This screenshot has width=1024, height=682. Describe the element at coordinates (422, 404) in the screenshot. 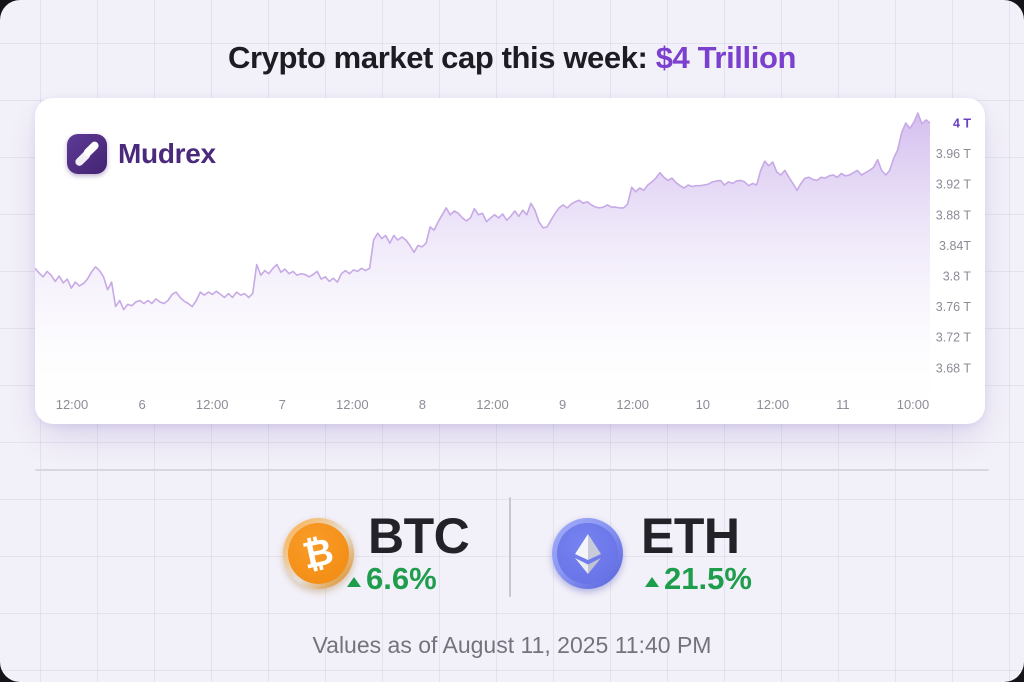

I see `svg-text: 8` at that location.